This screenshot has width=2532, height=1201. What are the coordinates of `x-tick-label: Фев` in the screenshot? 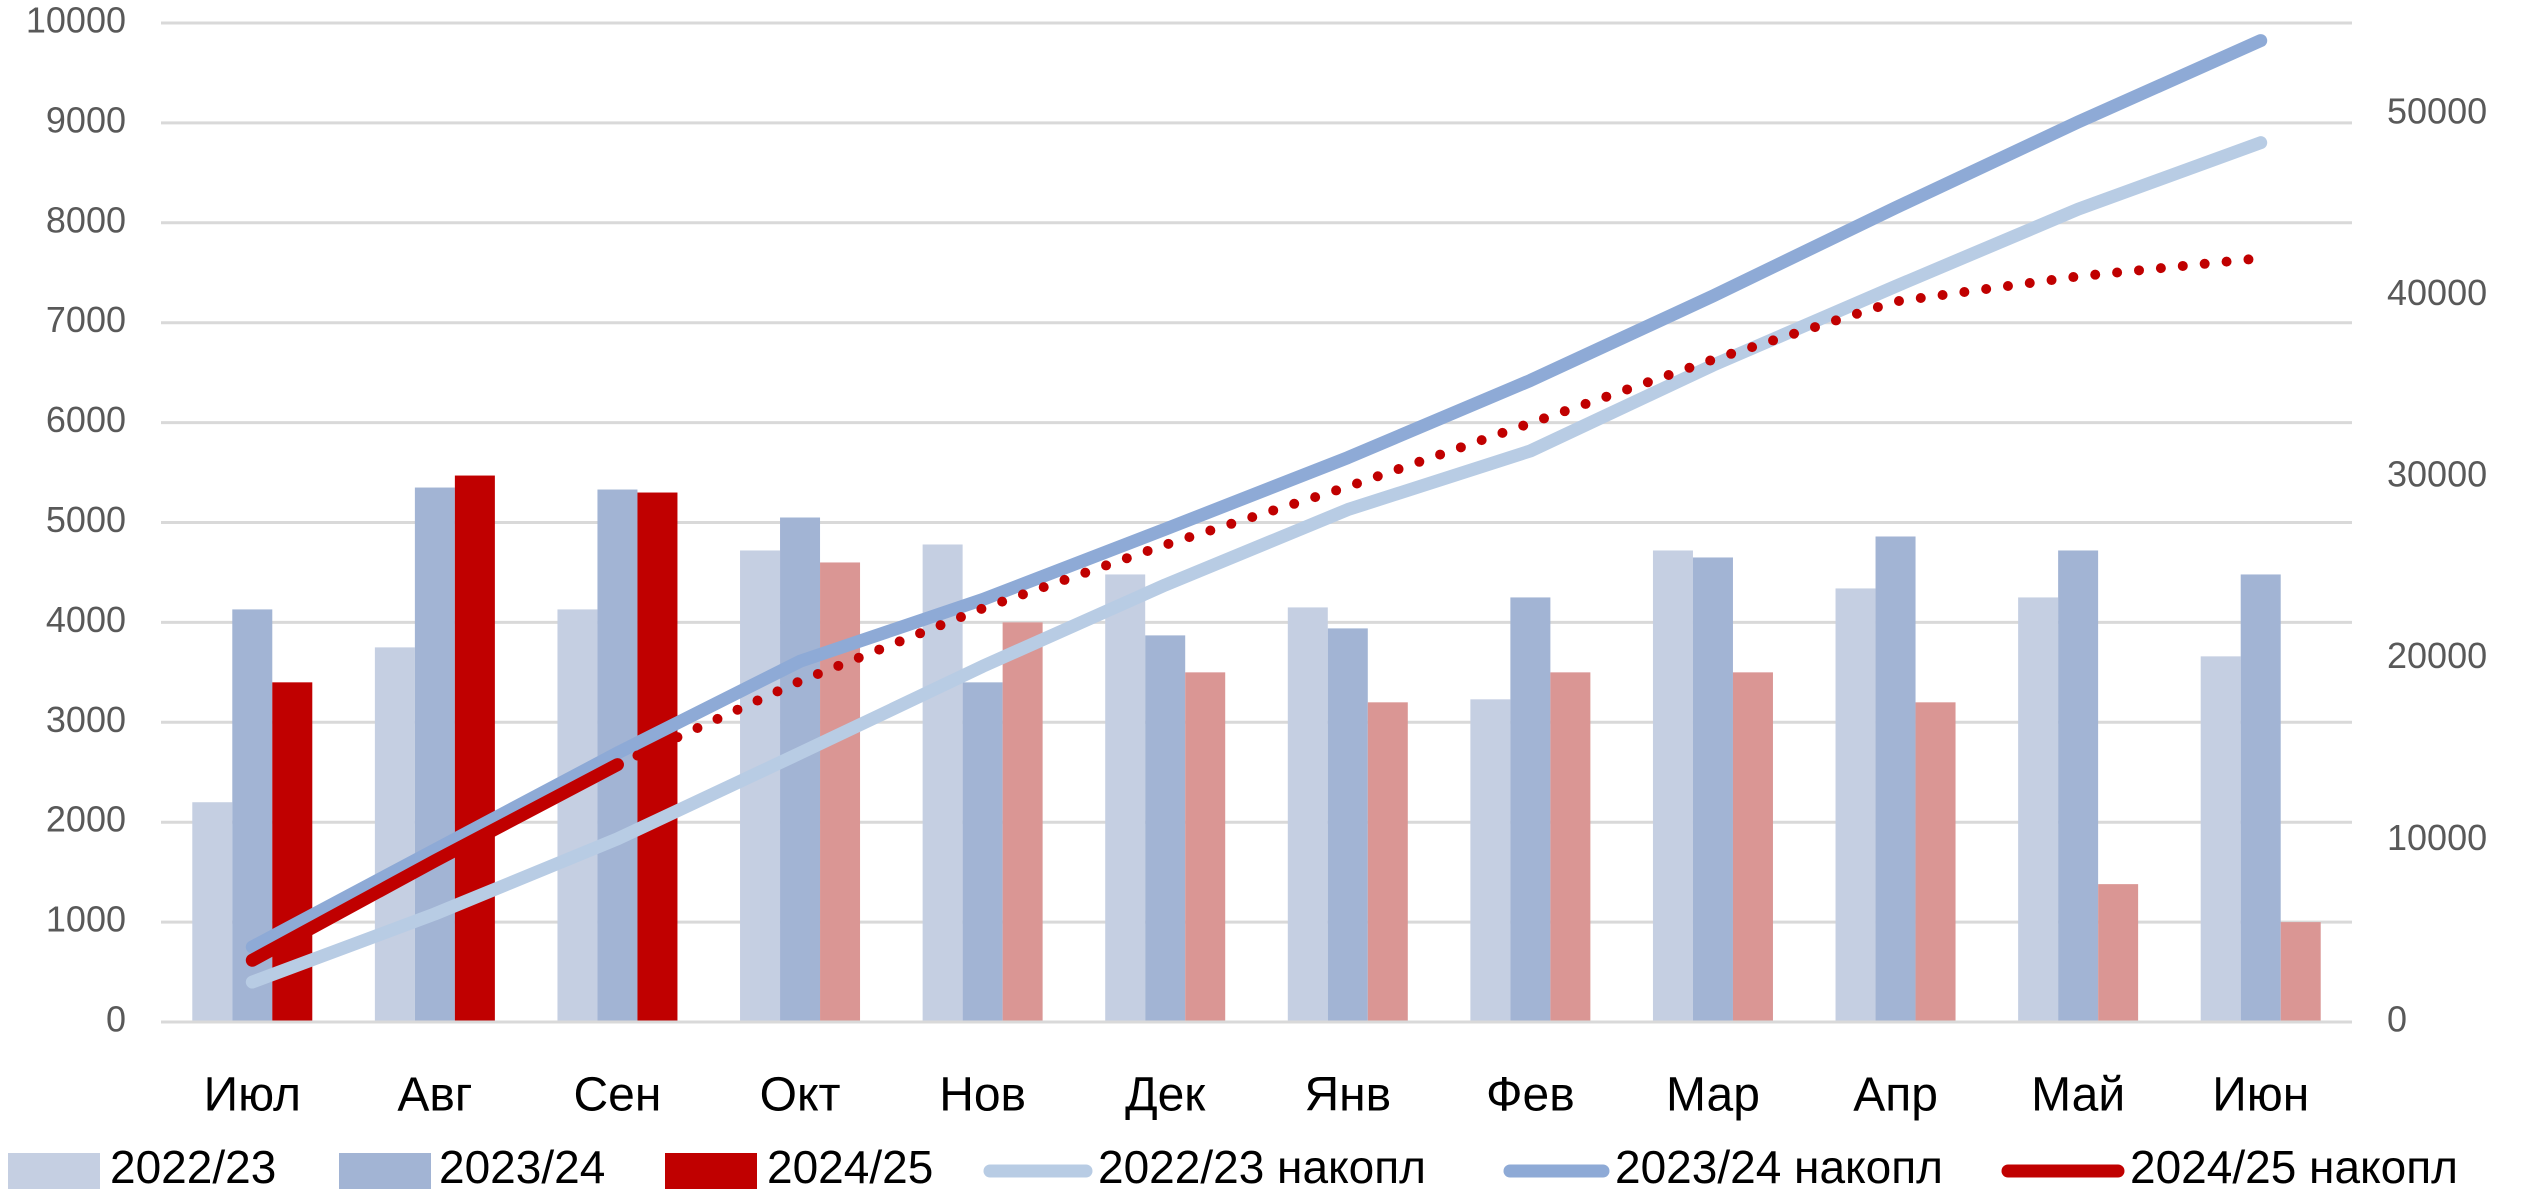 It's located at (1530, 1095).